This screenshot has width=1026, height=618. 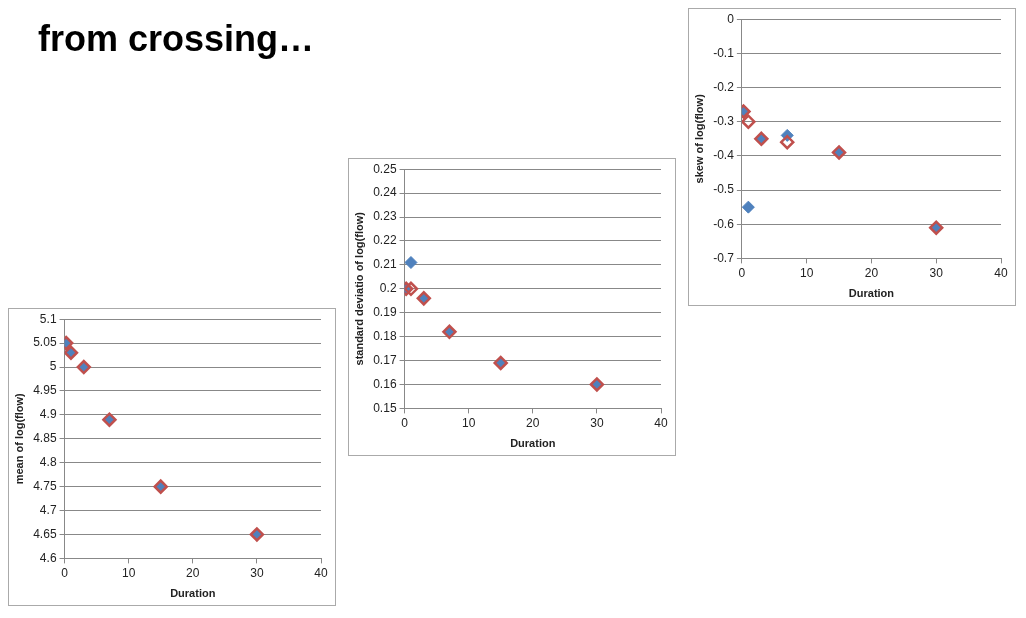 I want to click on y-tick-label: -0.3, so click(x=724, y=121).